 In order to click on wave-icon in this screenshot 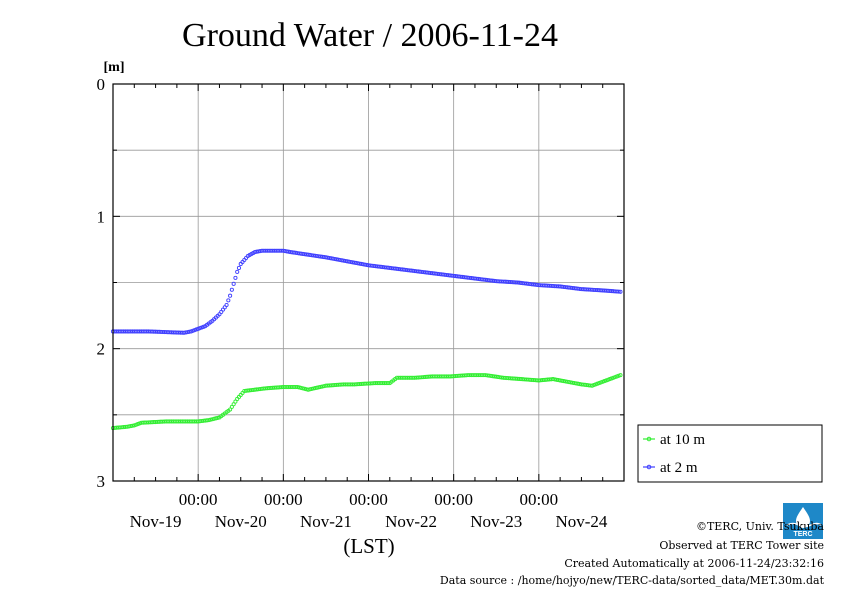, I will do `click(804, 525)`.